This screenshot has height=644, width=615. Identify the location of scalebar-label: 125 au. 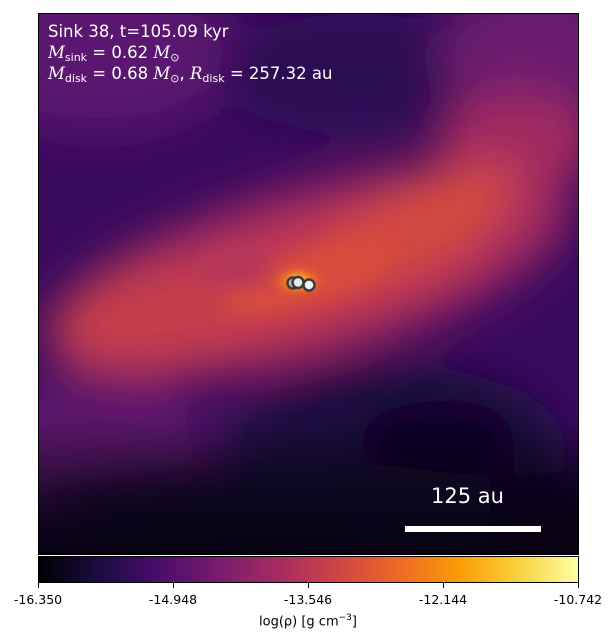
(467, 496).